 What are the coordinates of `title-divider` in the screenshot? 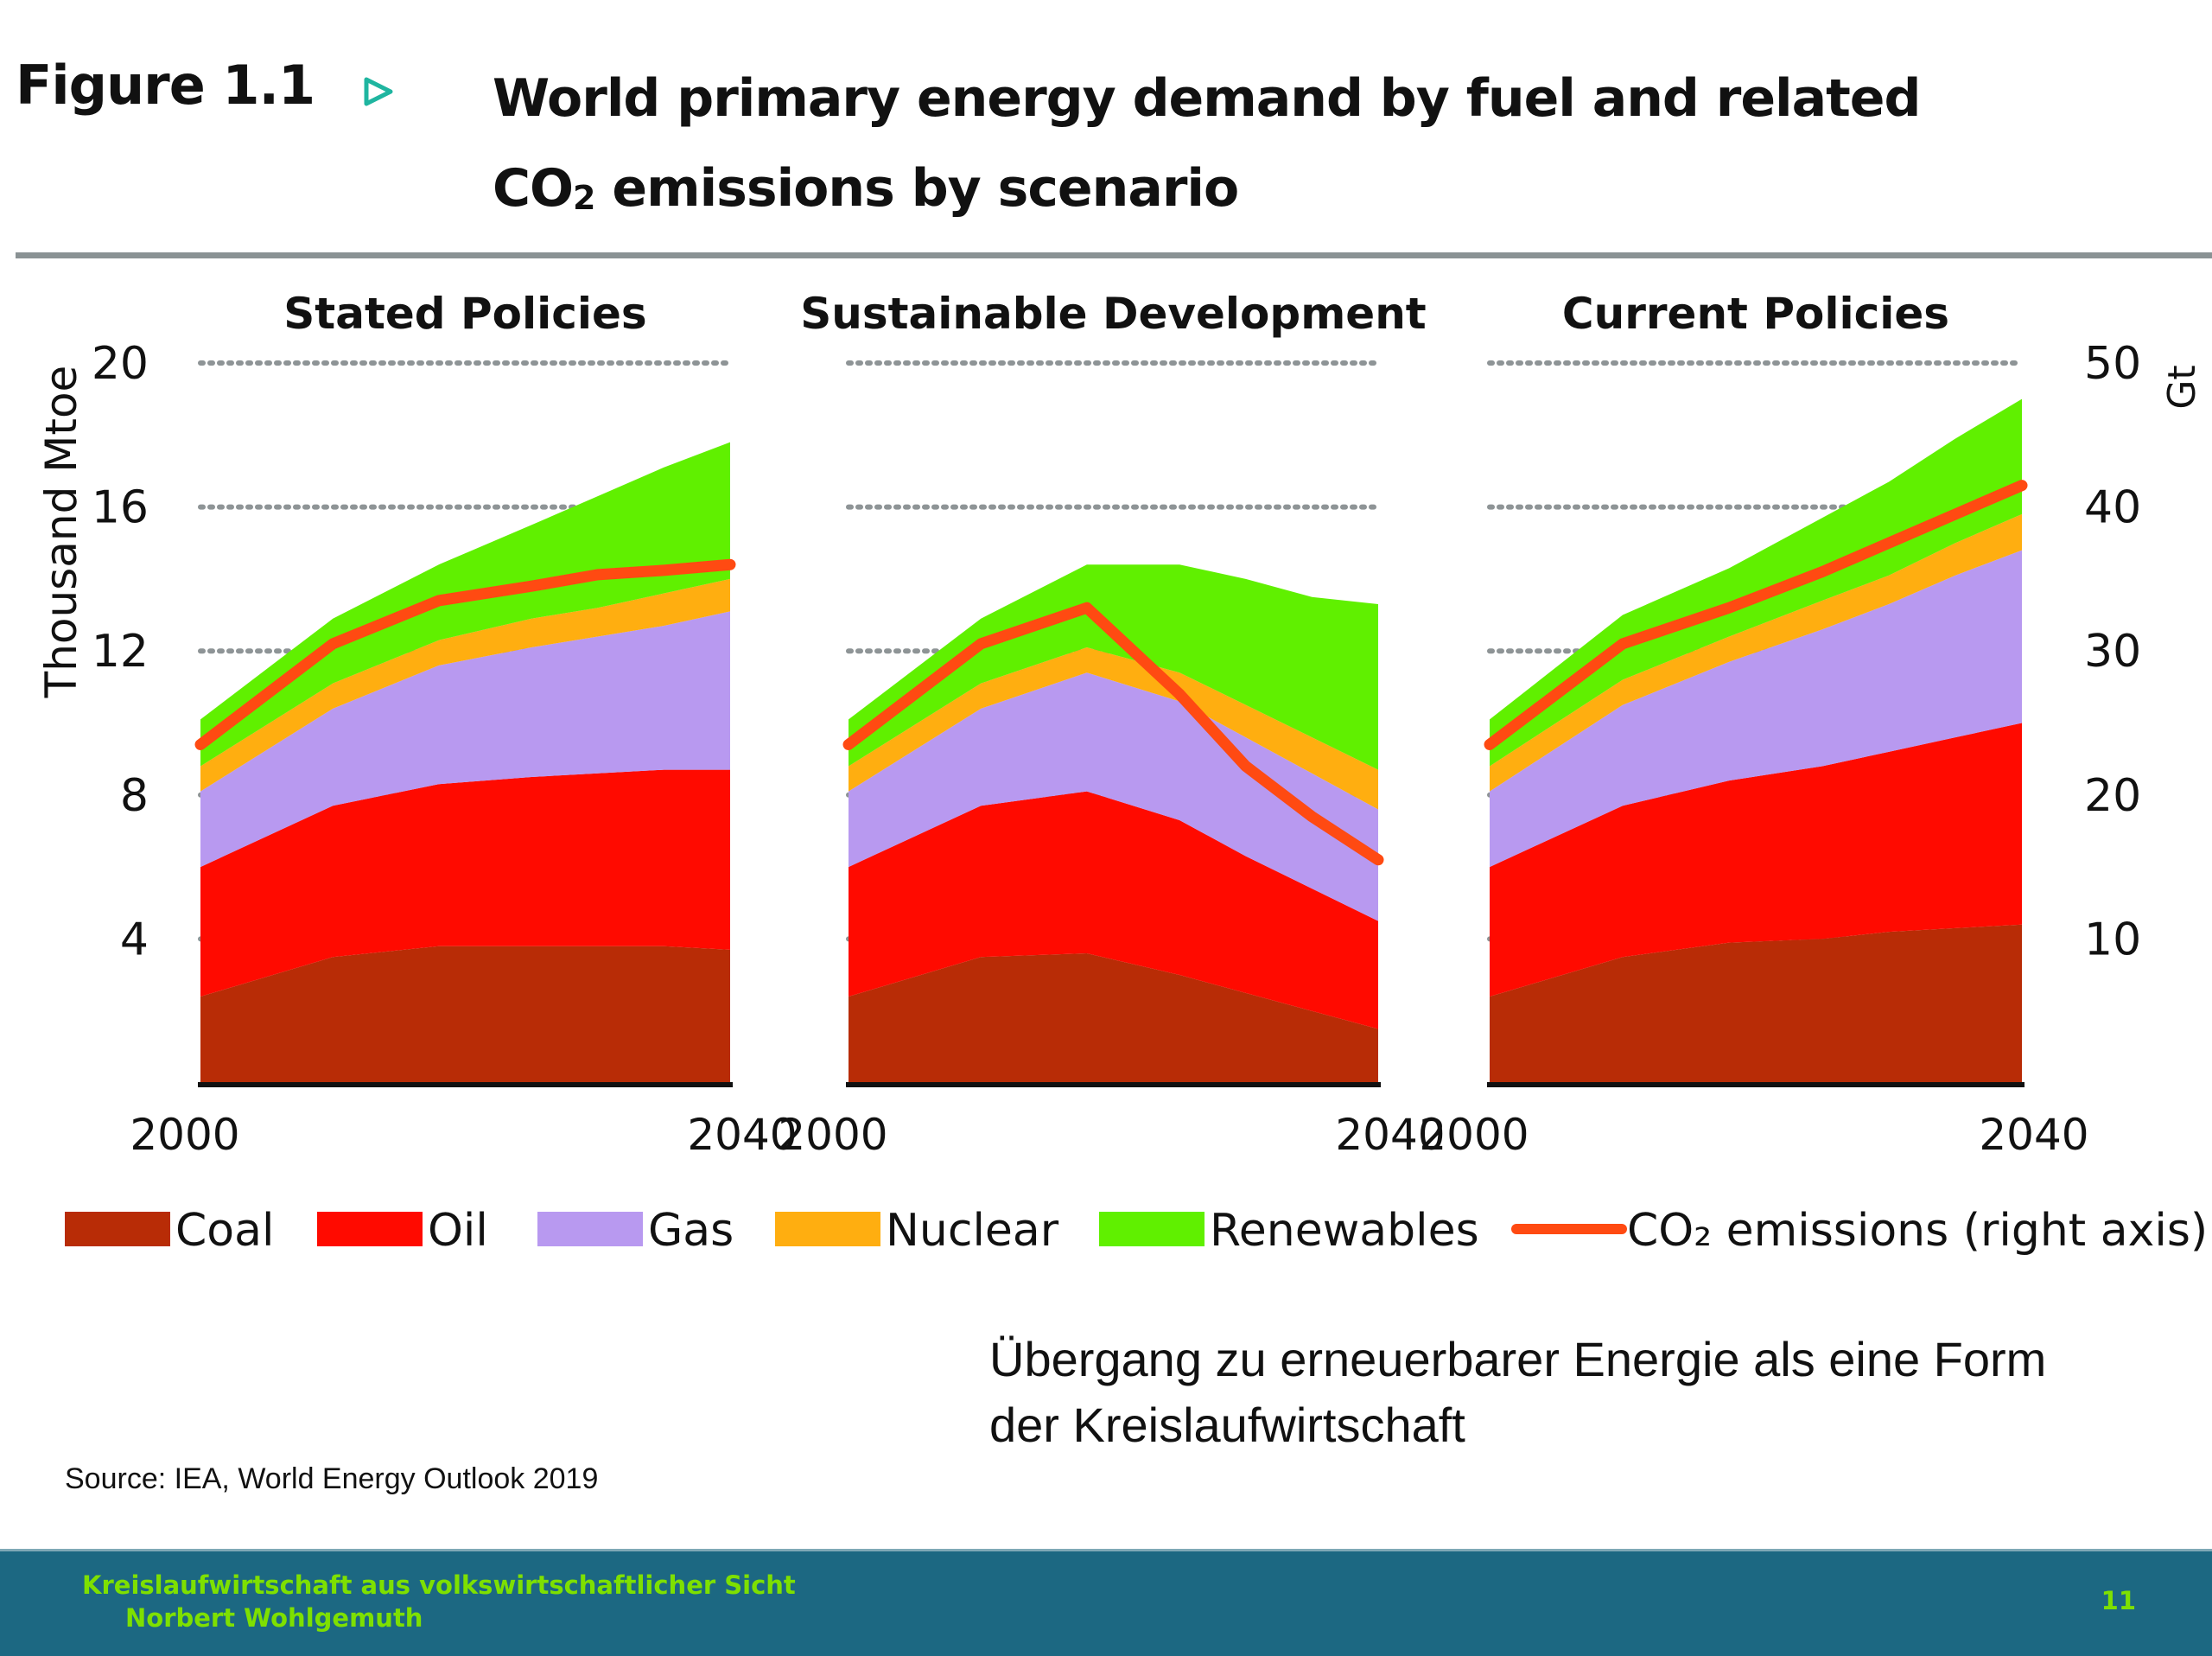 It's located at (1114, 255).